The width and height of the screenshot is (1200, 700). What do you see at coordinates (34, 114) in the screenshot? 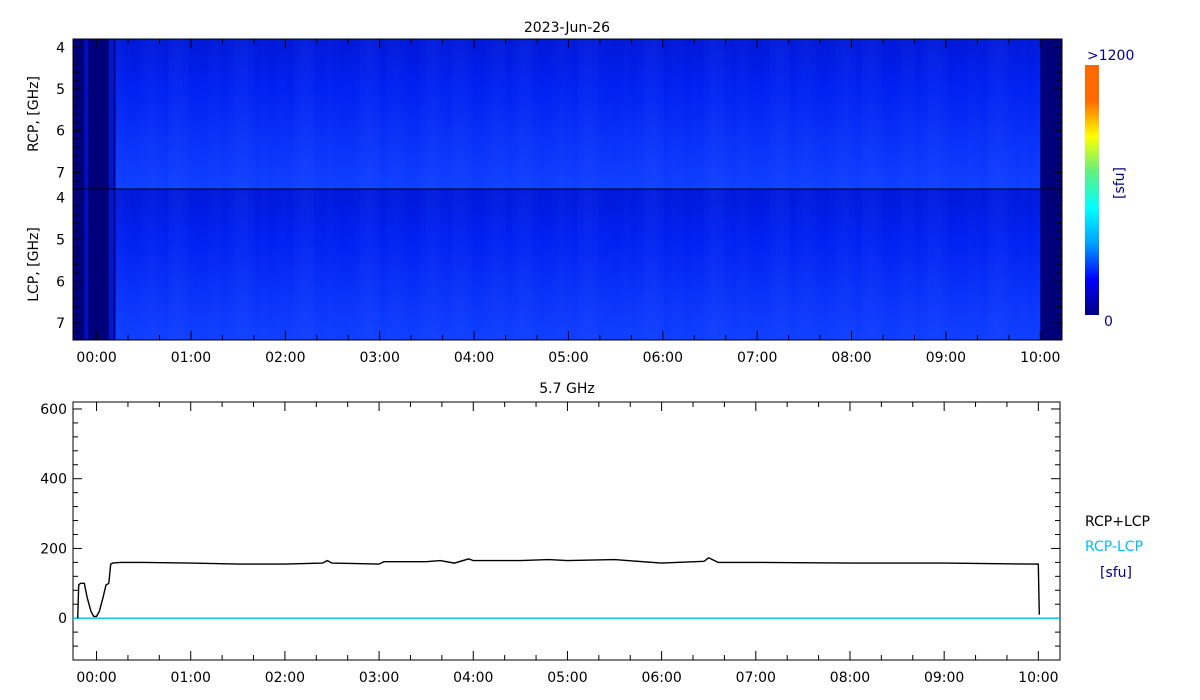
I see `y-axis-label: RCP, [GHz]` at bounding box center [34, 114].